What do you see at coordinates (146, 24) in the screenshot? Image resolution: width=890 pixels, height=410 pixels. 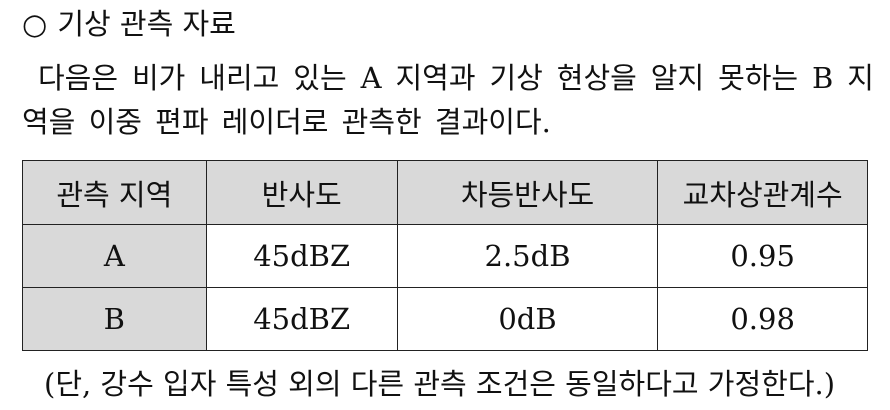 I see `section-title: 기상 관측 자료` at bounding box center [146, 24].